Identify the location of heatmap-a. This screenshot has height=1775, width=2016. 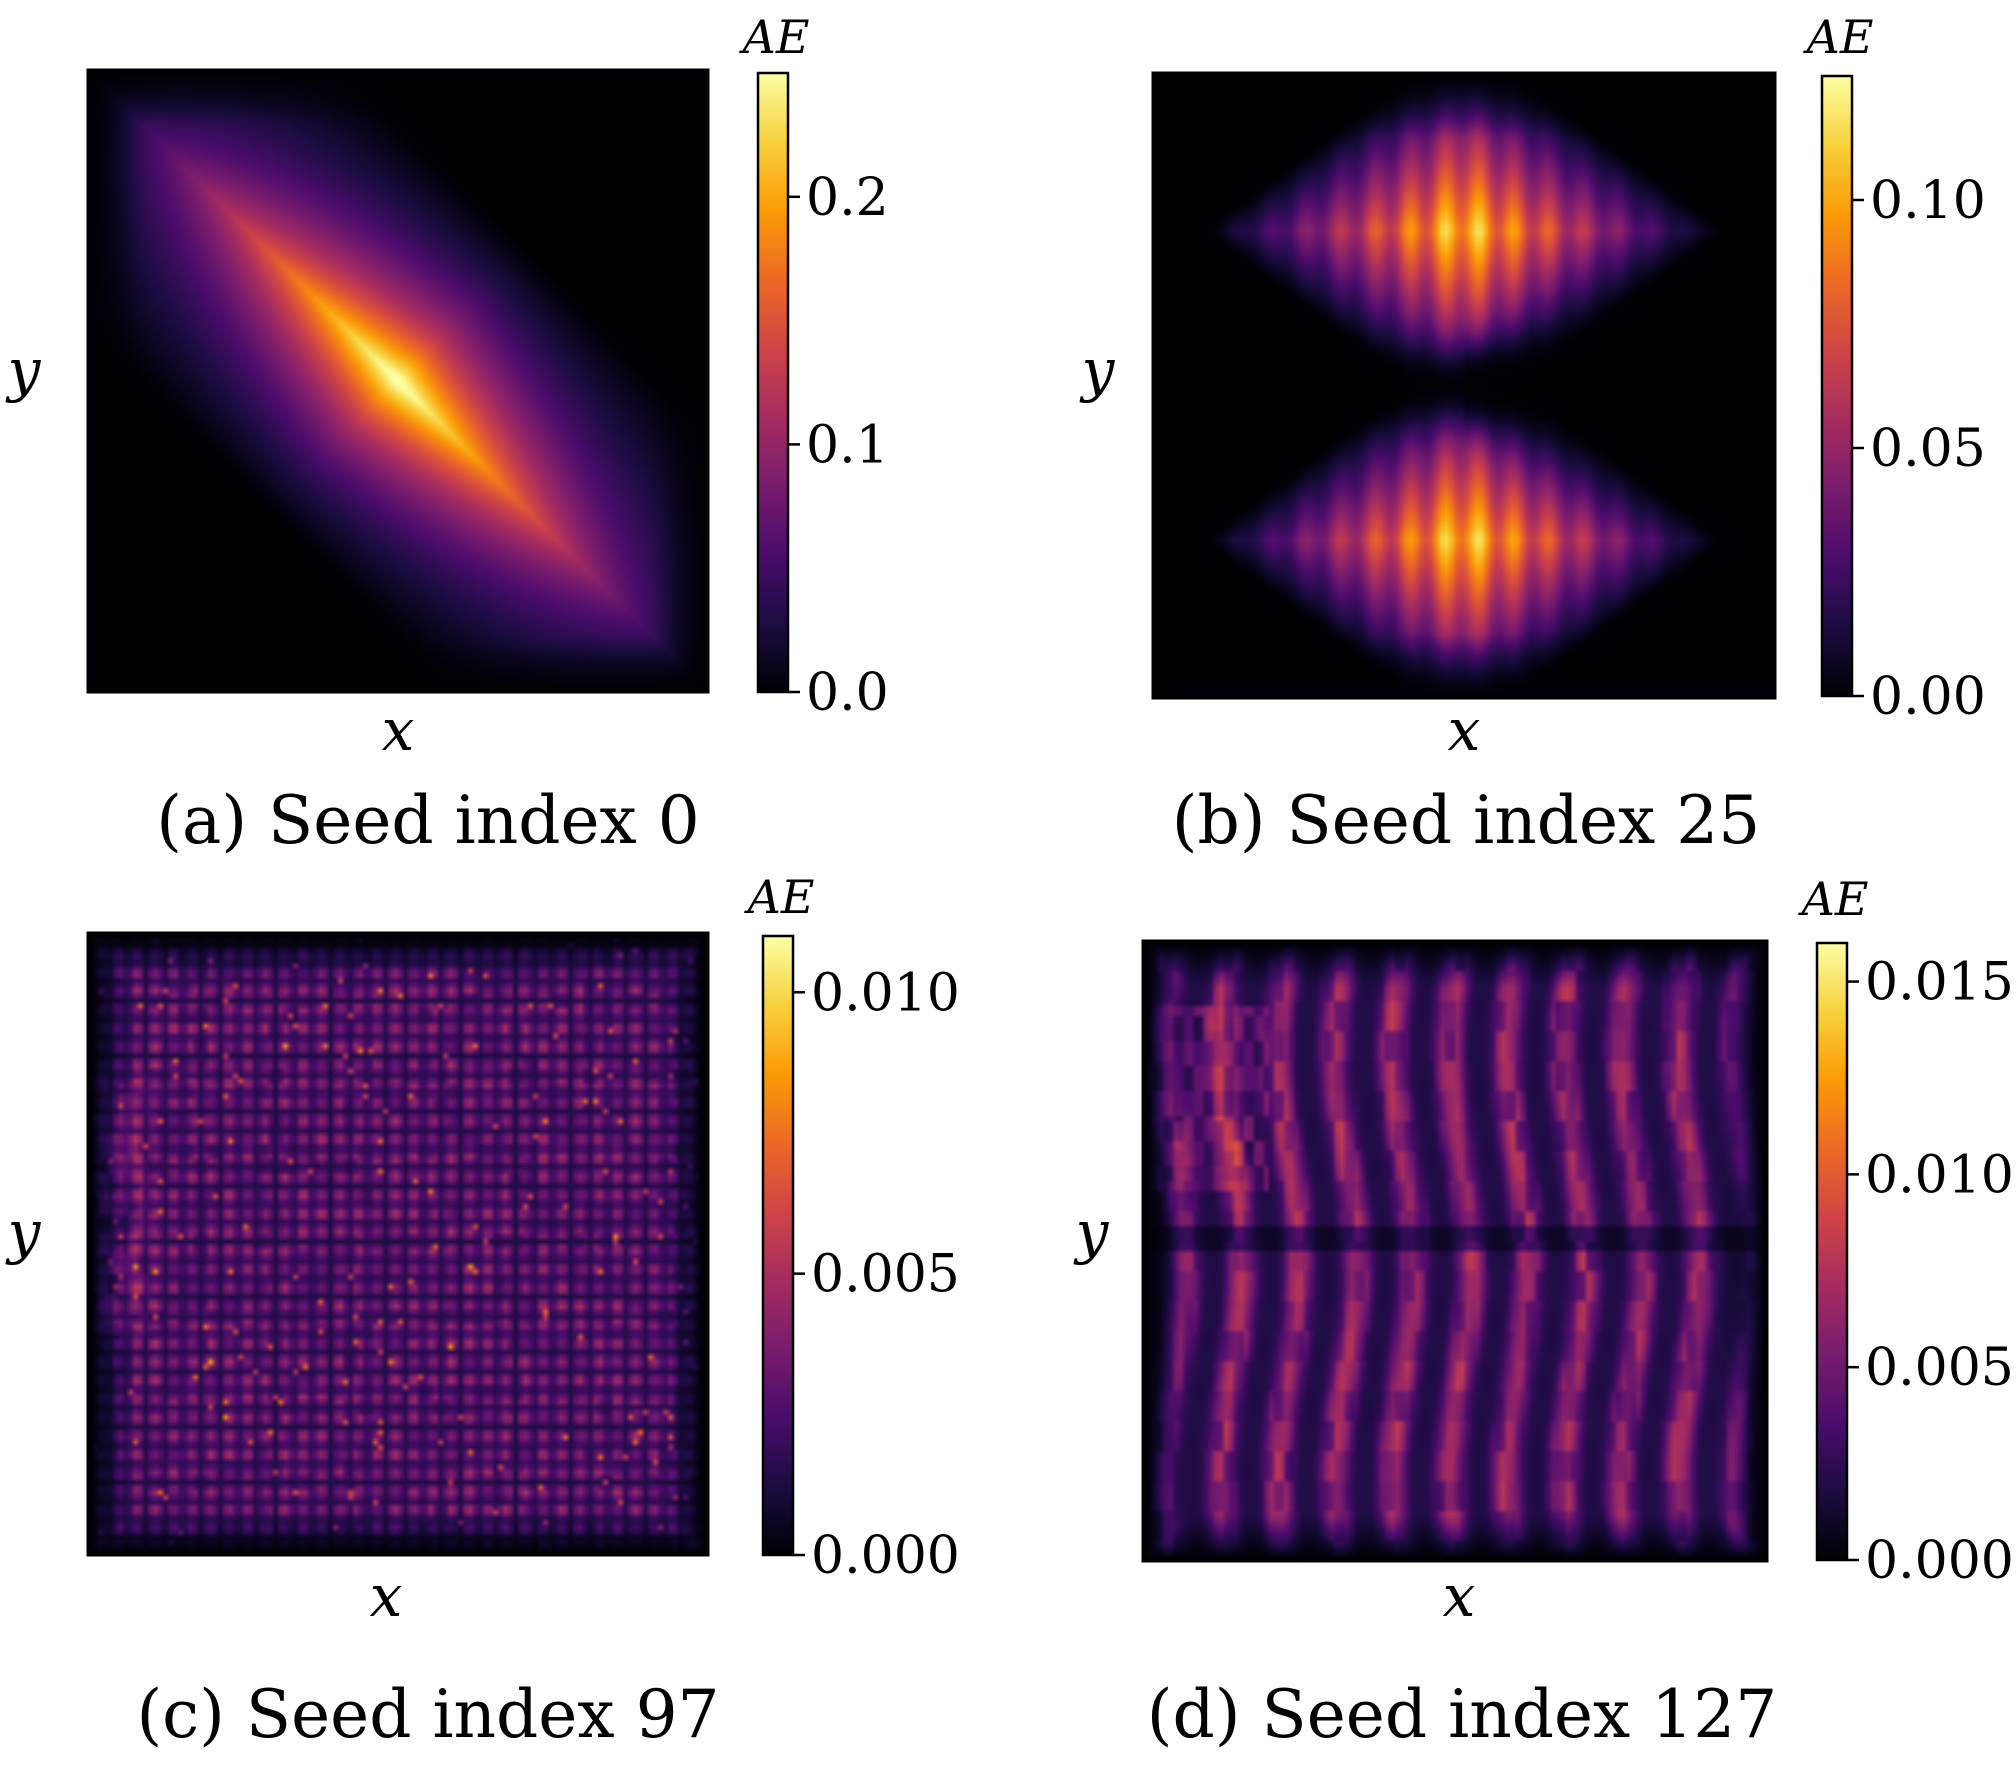
(398, 381).